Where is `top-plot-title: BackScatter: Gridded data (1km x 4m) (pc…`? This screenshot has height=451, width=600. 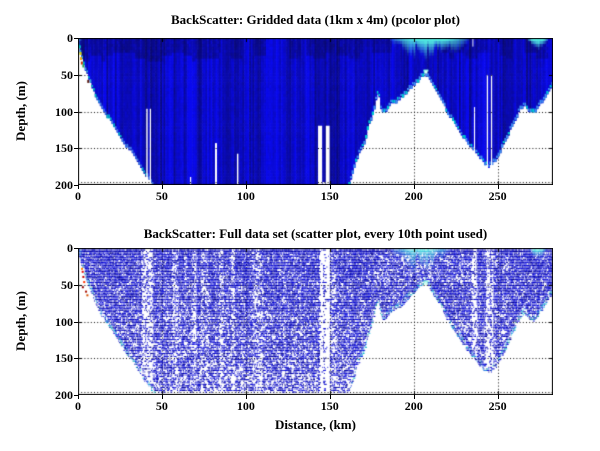 top-plot-title: BackScatter: Gridded data (1km x 4m) (pc… is located at coordinates (315, 19).